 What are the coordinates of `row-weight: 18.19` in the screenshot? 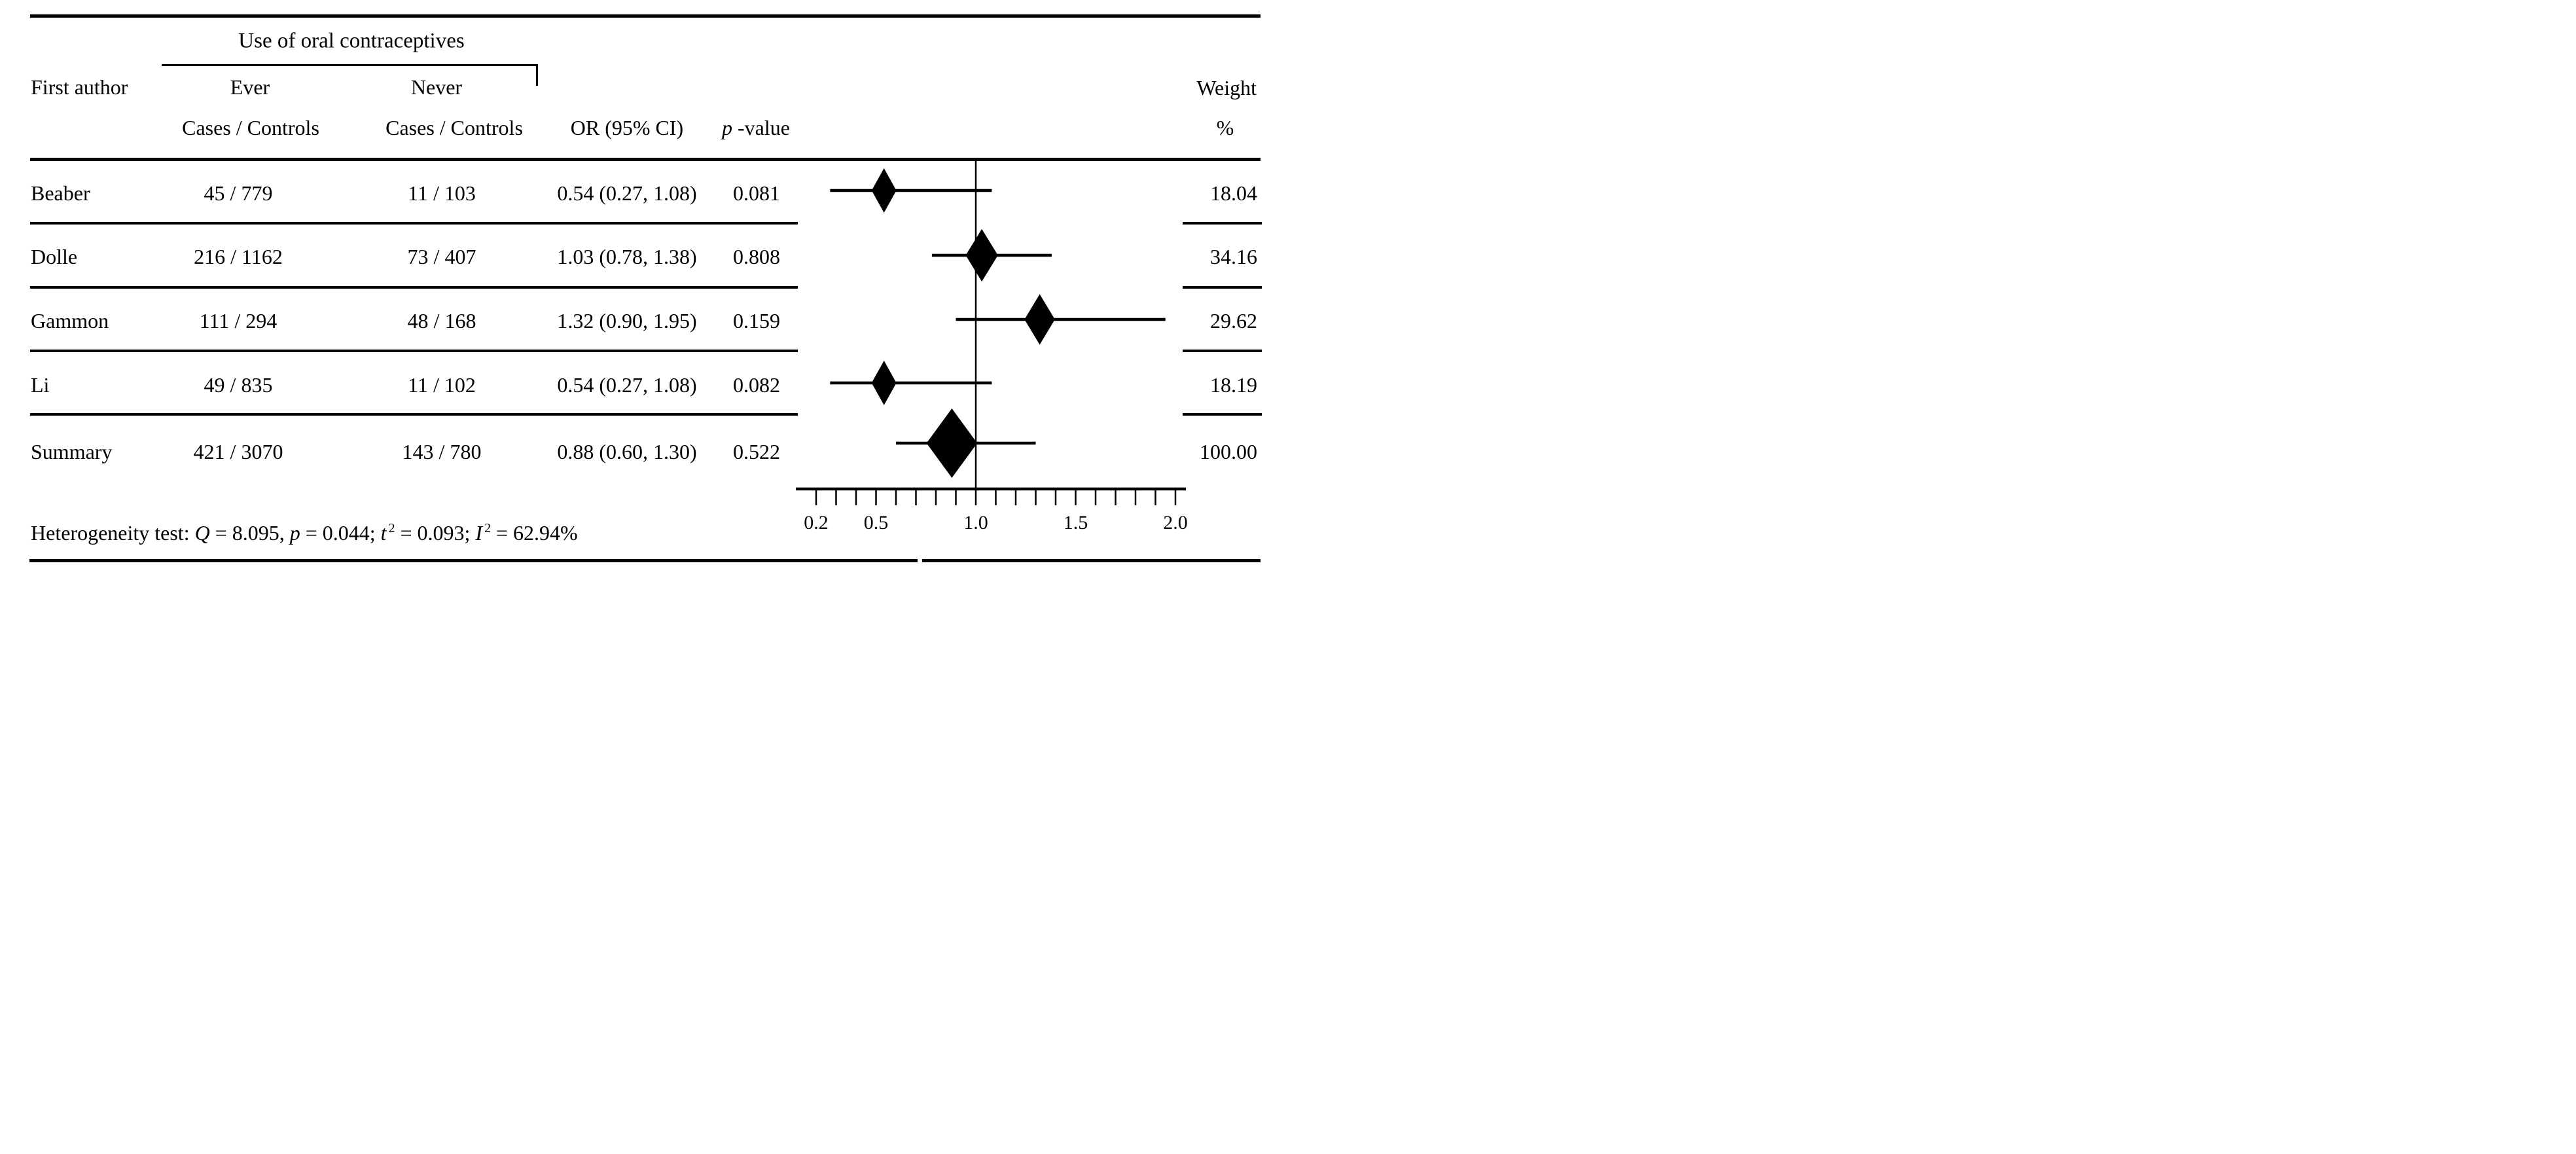 It's located at (1233, 385).